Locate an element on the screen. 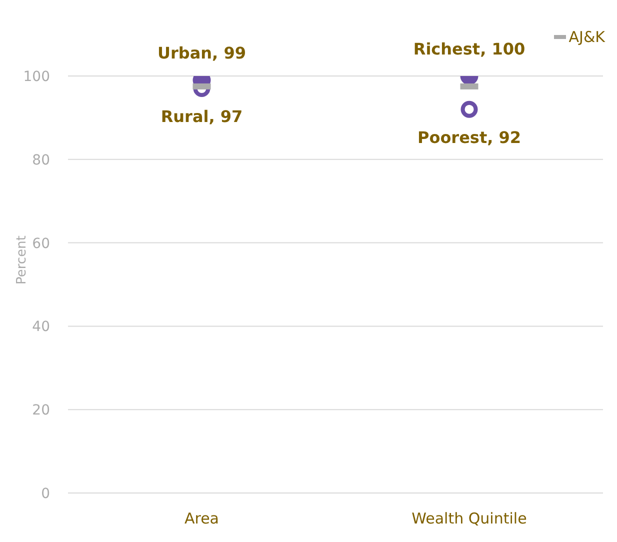 Image resolution: width=617 pixels, height=542 pixels. y-tick-label: 20 is located at coordinates (41, 410).